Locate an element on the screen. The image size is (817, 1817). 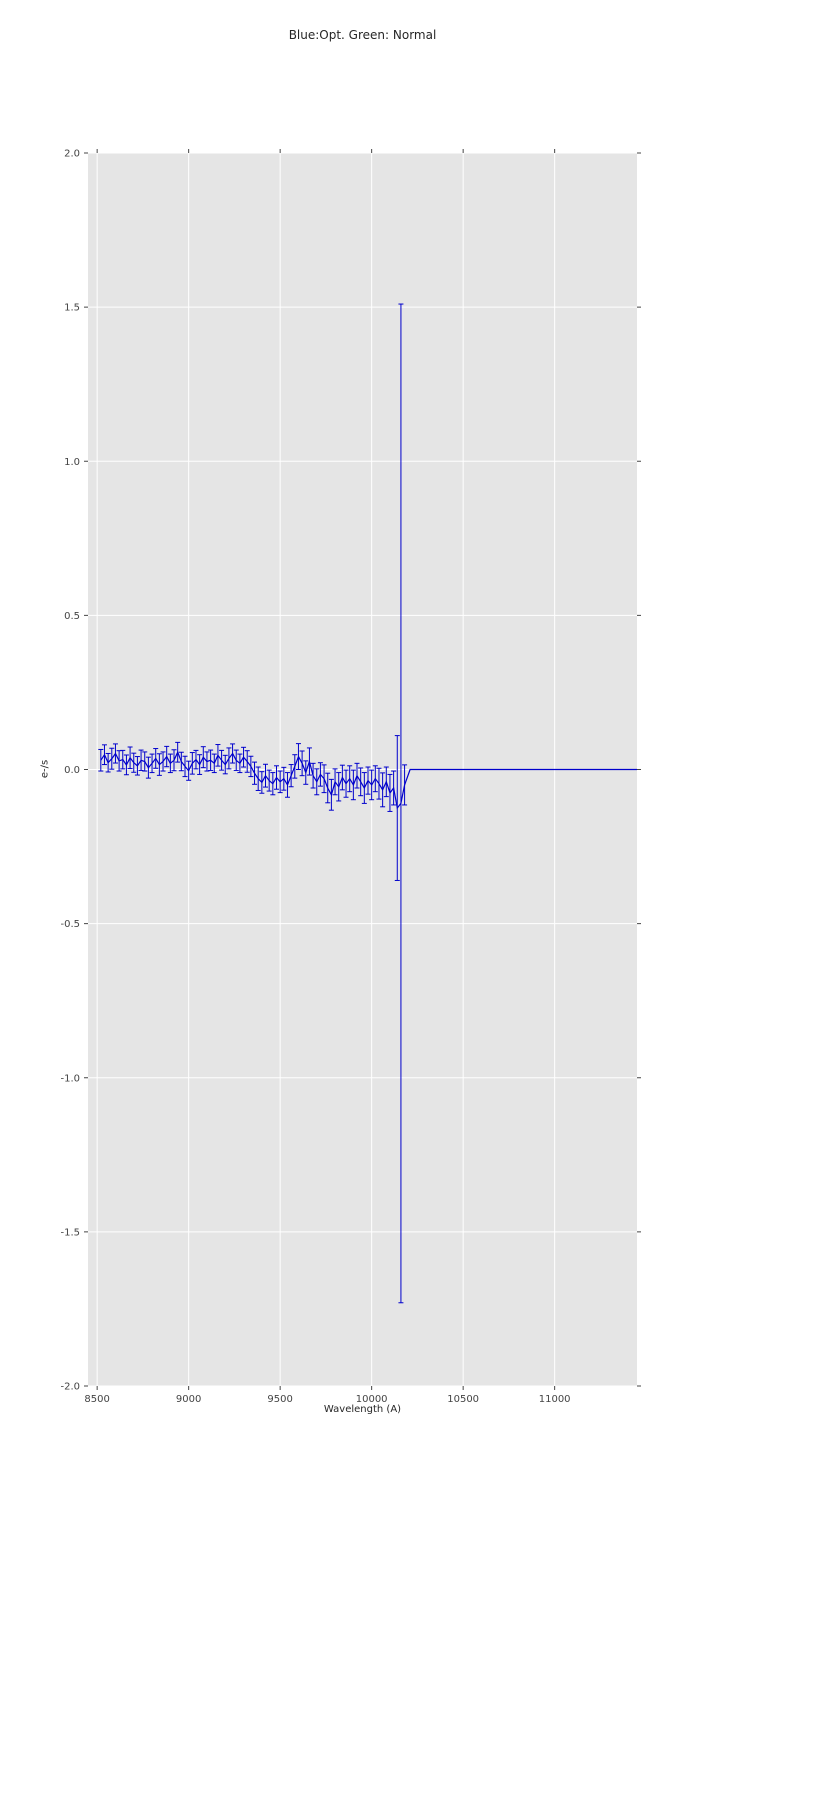
y-tick-label: -2.0 is located at coordinates (70, 1387).